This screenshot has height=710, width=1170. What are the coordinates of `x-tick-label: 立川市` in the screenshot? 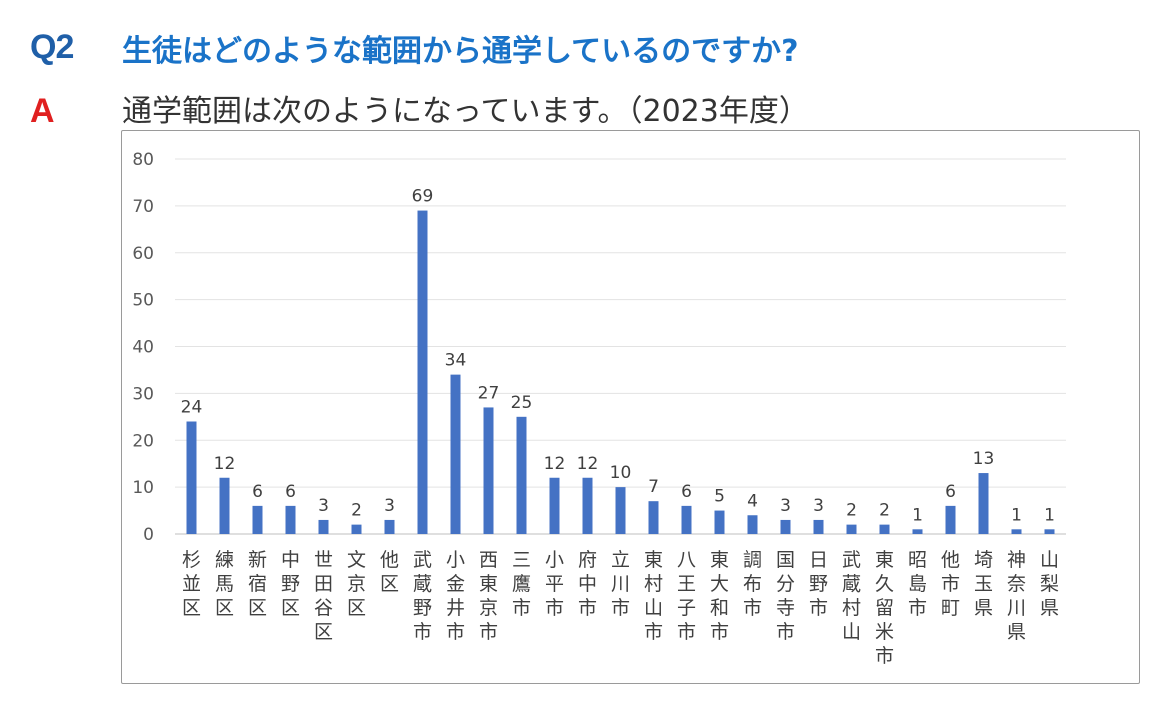 It's located at (620, 584).